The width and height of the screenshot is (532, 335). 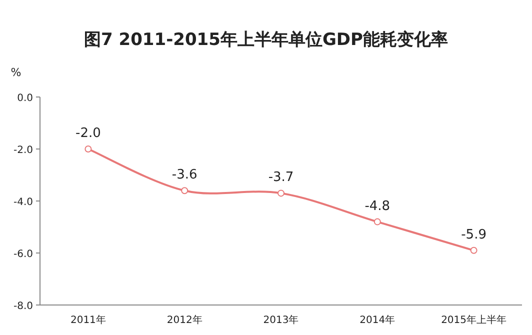 What do you see at coordinates (23, 150) in the screenshot?
I see `y-tick-label: -2.0` at bounding box center [23, 150].